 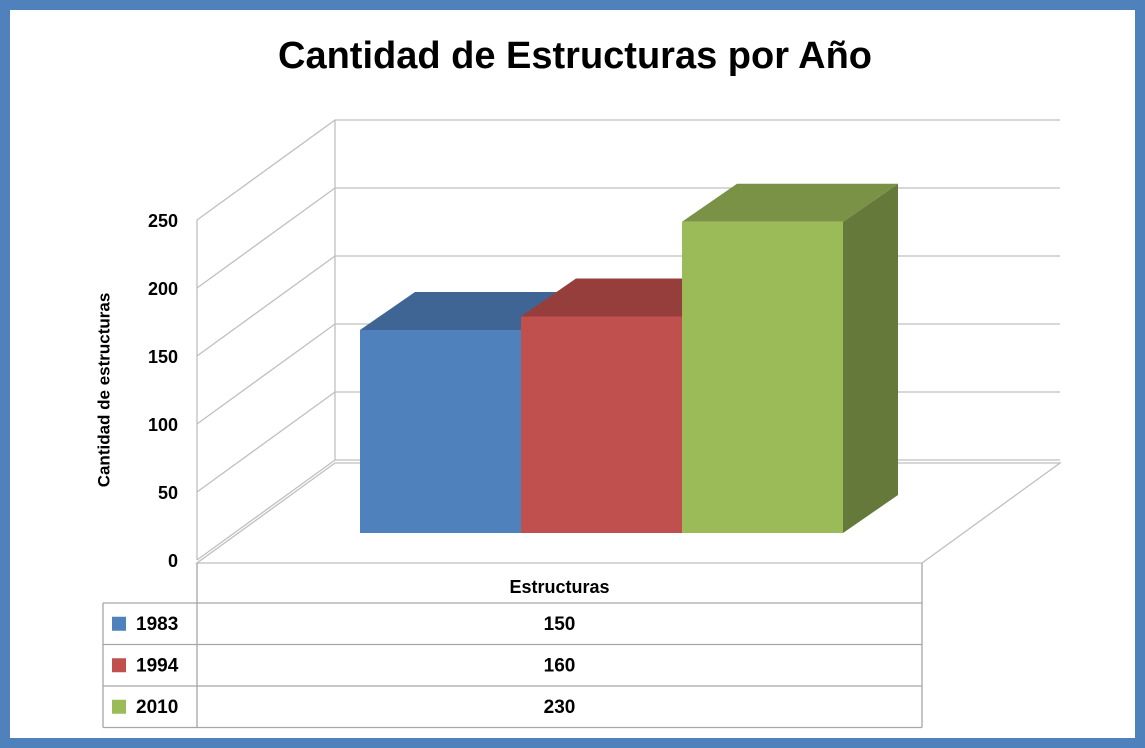 What do you see at coordinates (560, 665) in the screenshot?
I see `data-label: 160` at bounding box center [560, 665].